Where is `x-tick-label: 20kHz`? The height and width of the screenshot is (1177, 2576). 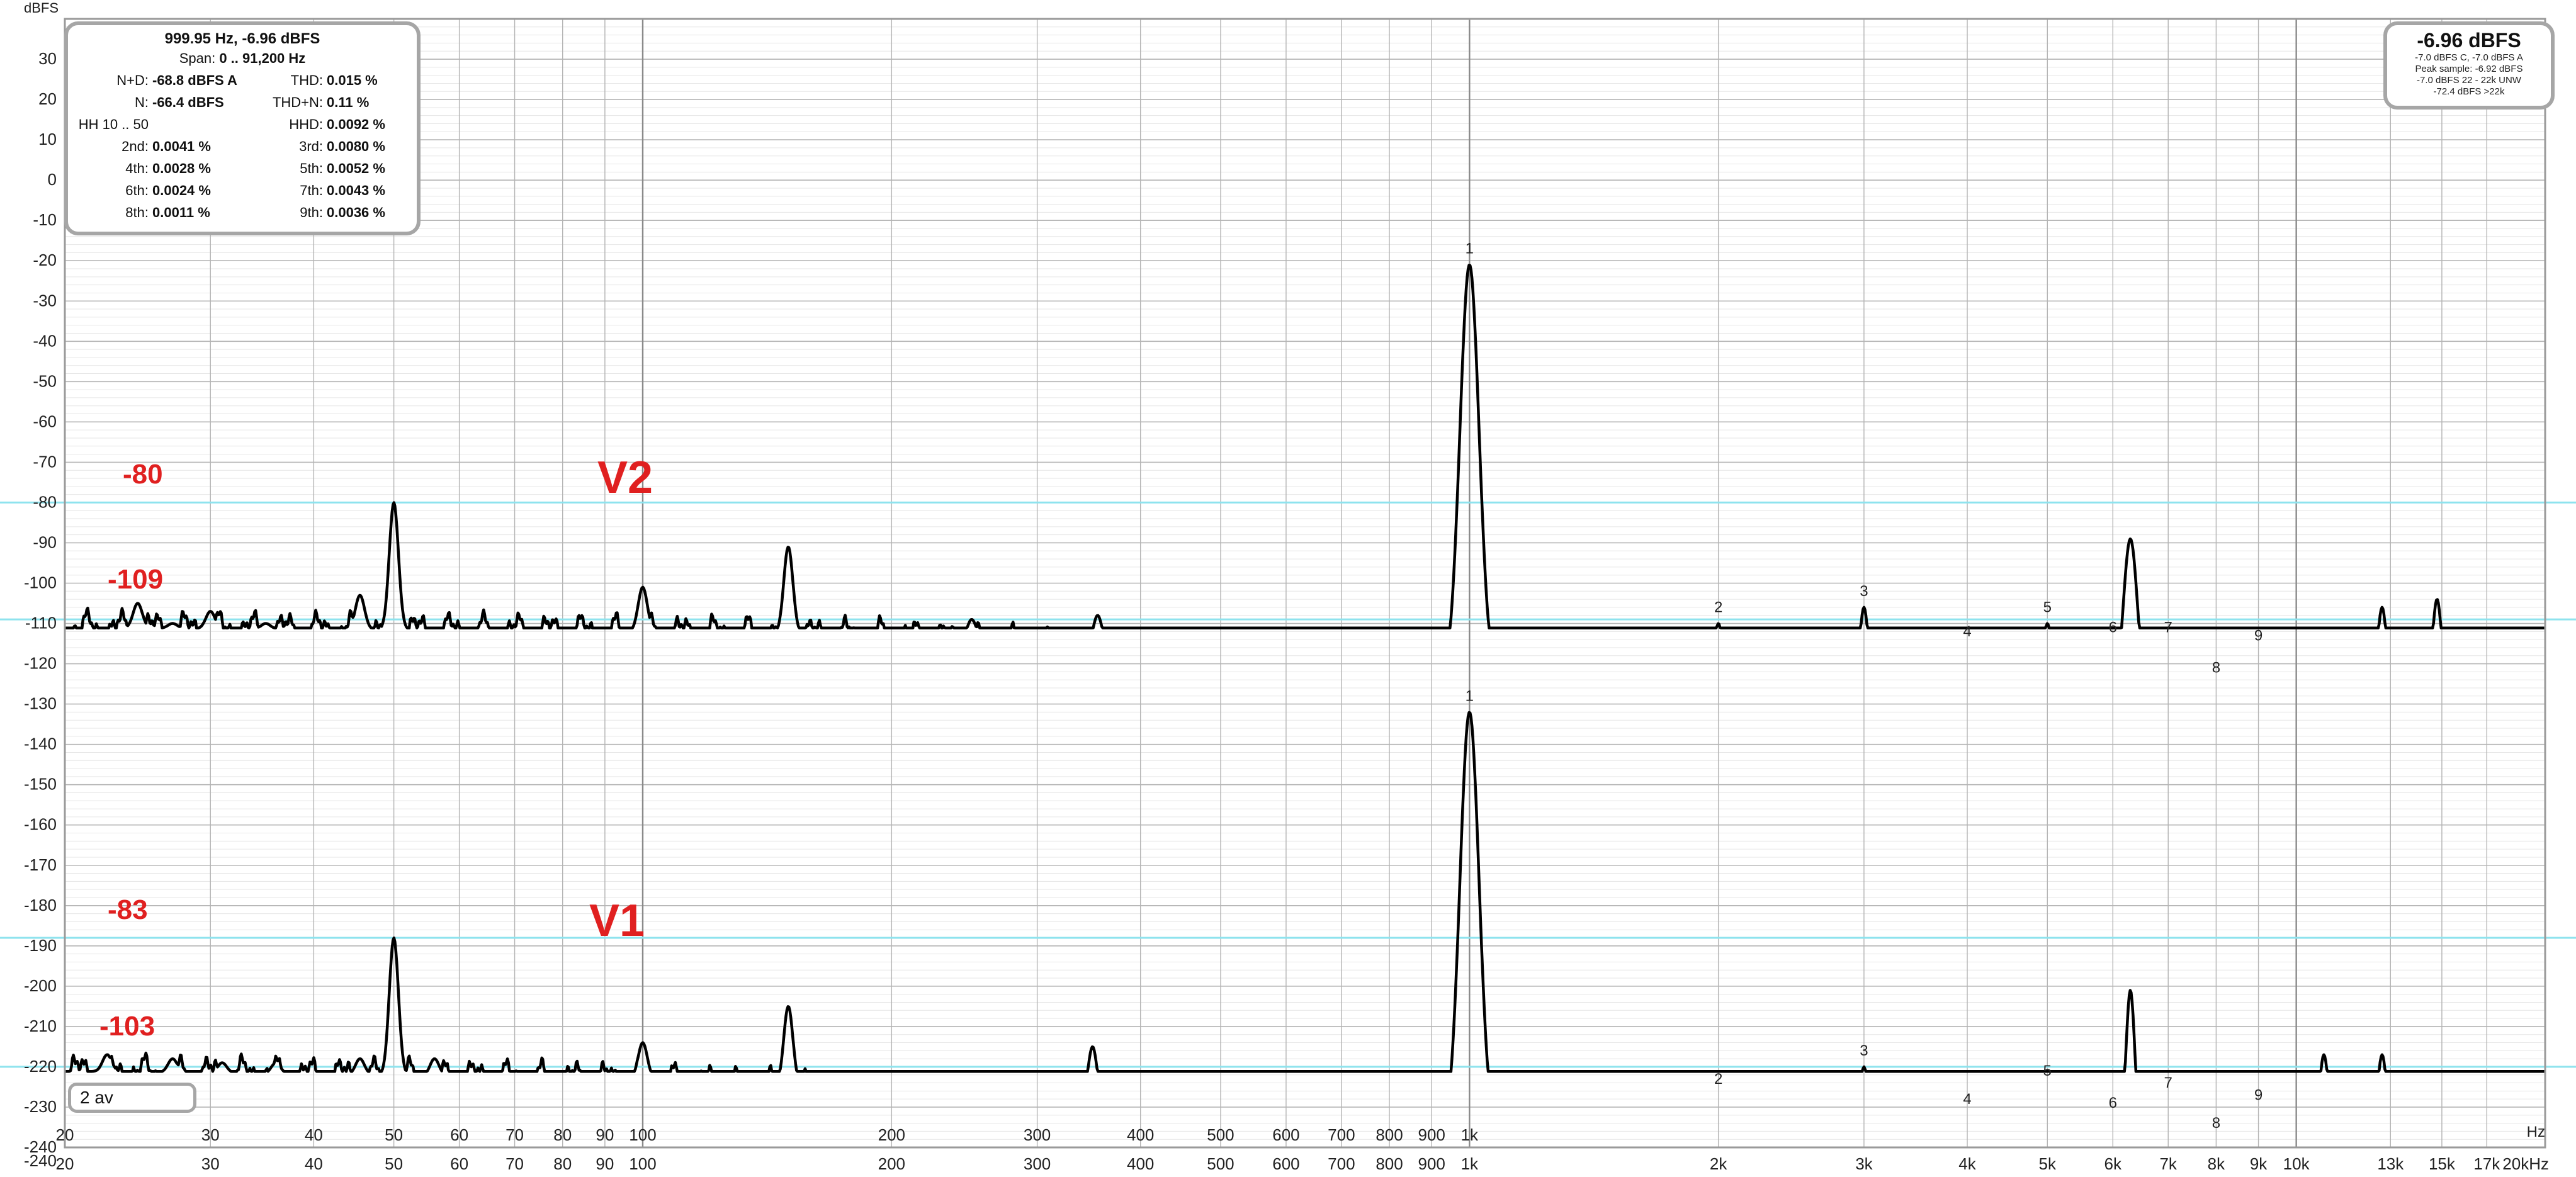 x-tick-label: 20kHz is located at coordinates (2525, 1163).